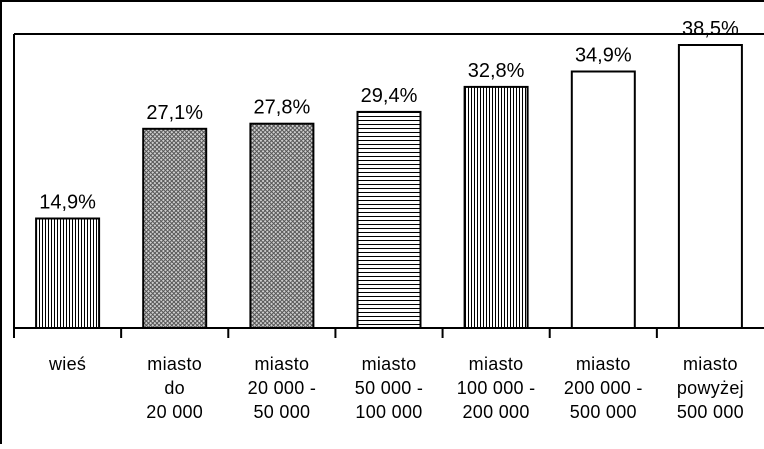 The image size is (764, 449). I want to click on category-label: 200 000, so click(496, 412).